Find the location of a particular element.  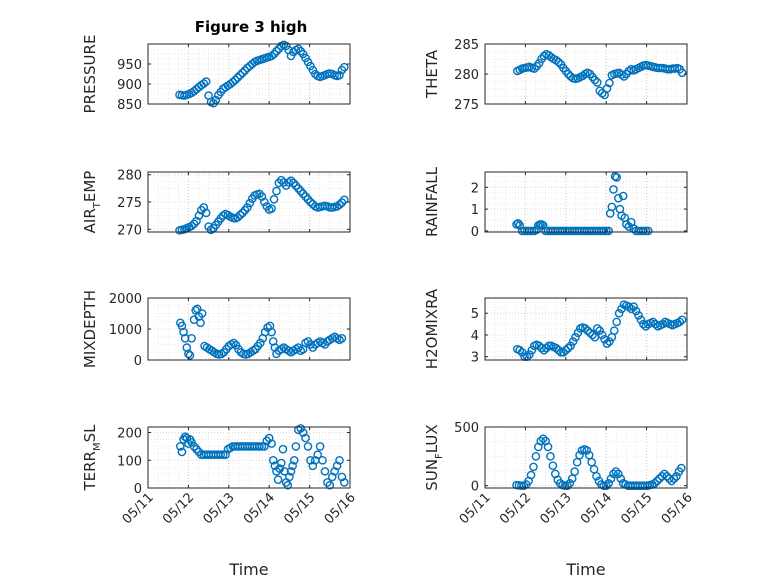

y-tick-label: 950 is located at coordinates (129, 65).